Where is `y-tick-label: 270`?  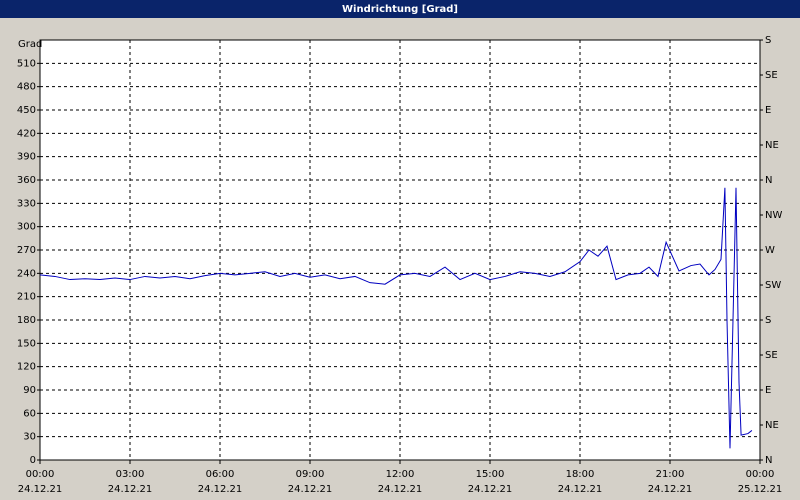 y-tick-label: 270 is located at coordinates (26, 250).